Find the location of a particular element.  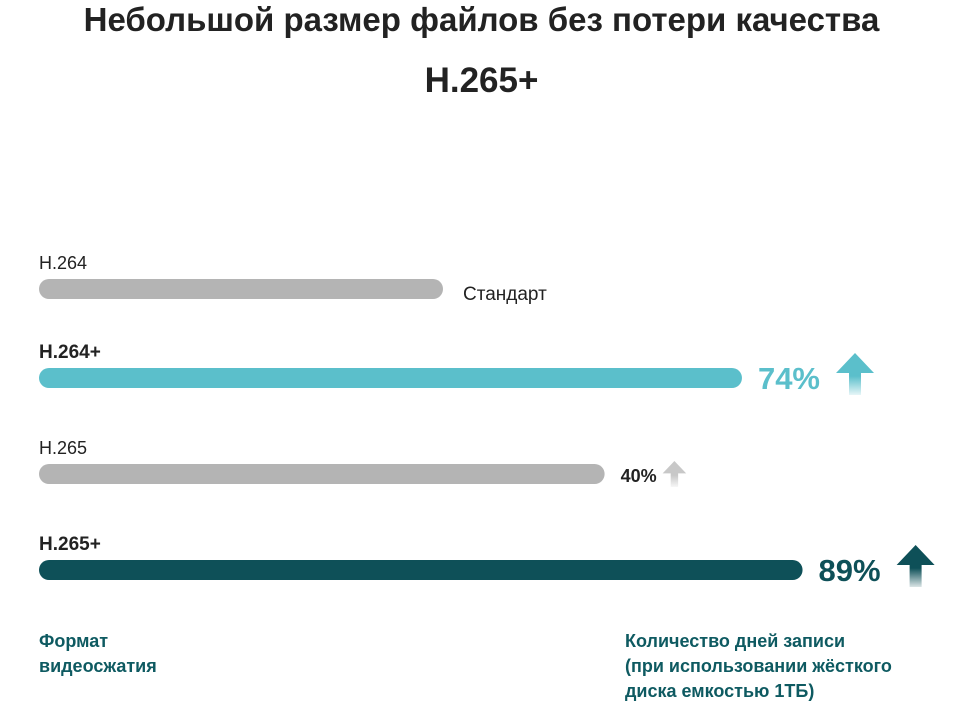

footer-days-line: (при использовании жёсткого is located at coordinates (758, 666).